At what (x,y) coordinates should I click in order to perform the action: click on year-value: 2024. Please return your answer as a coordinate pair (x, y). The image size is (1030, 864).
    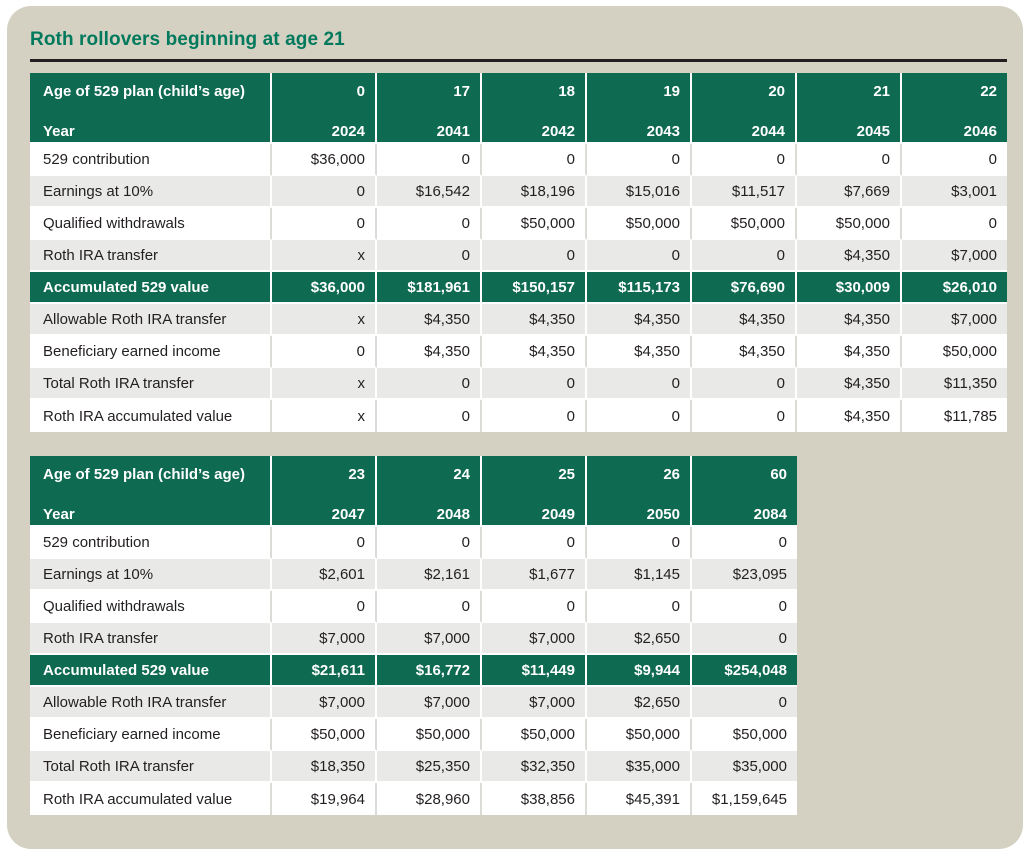
    Looking at the image, I should click on (348, 131).